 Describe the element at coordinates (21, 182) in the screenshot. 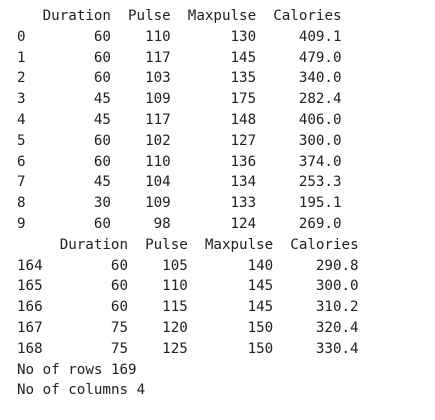

I see `head-row-index: 7` at that location.